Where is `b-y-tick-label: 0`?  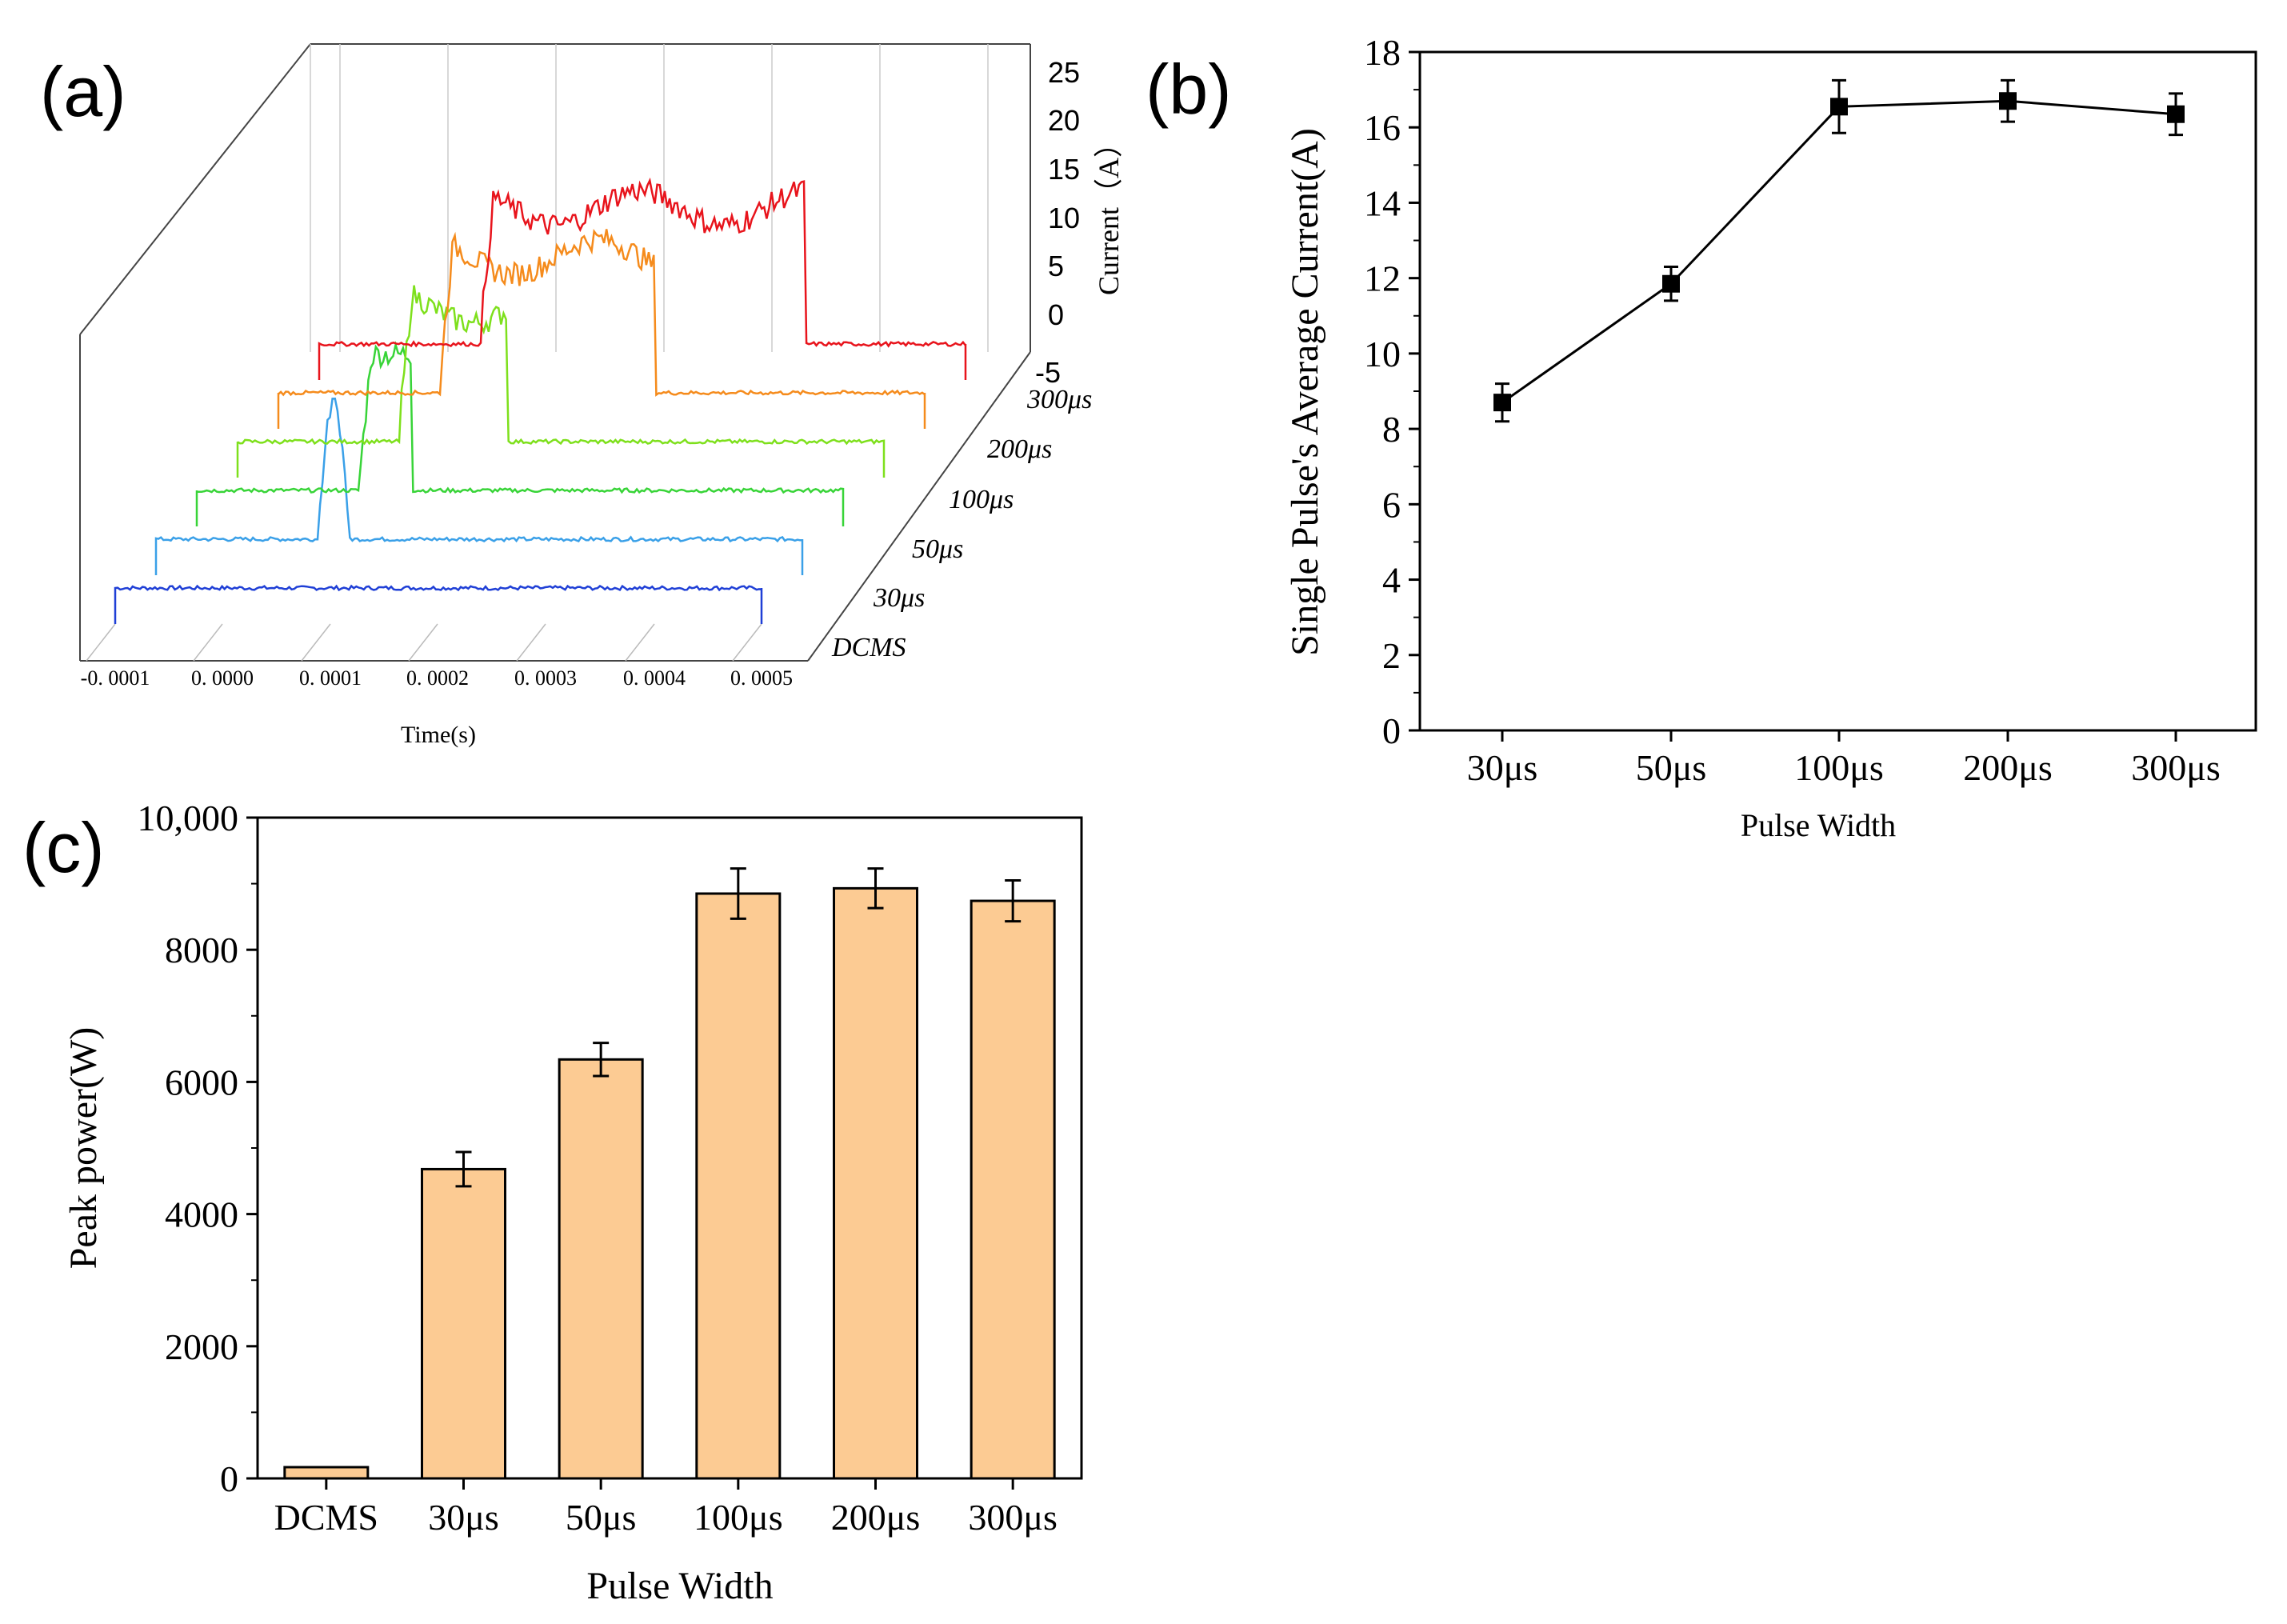
b-y-tick-label: 0 is located at coordinates (1391, 730).